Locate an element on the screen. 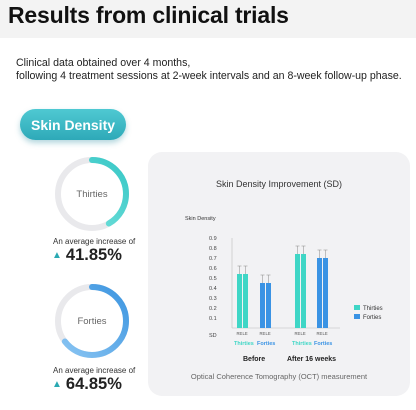 Image resolution: width=416 pixels, height=410 pixels. thirties-increase-value: 41.85% is located at coordinates (93, 255).